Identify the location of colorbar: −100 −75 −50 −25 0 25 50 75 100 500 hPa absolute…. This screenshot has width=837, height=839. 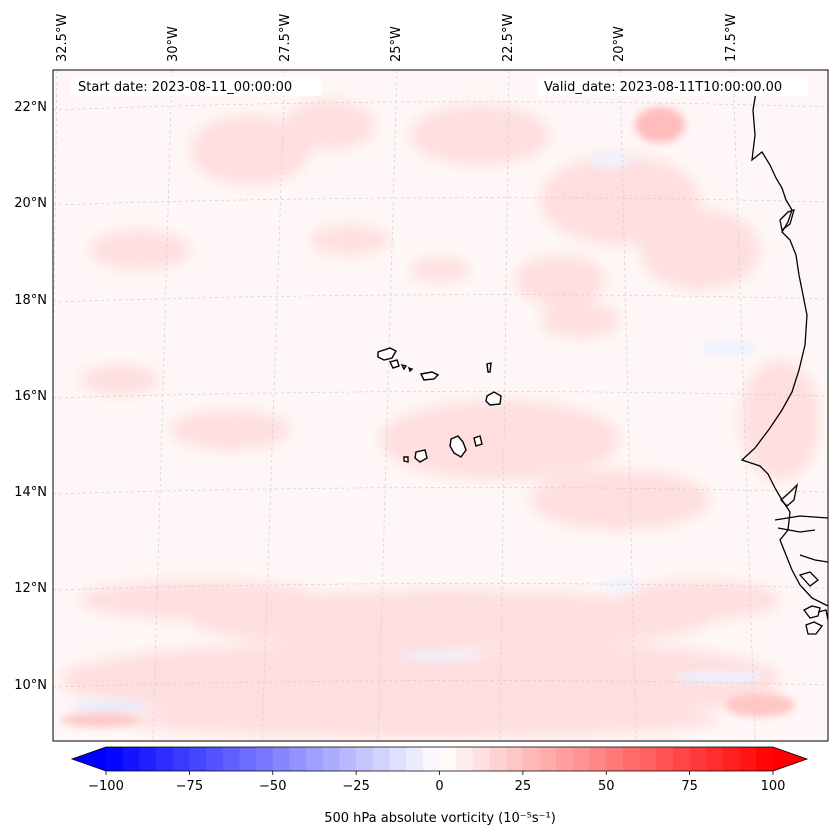
(439, 786).